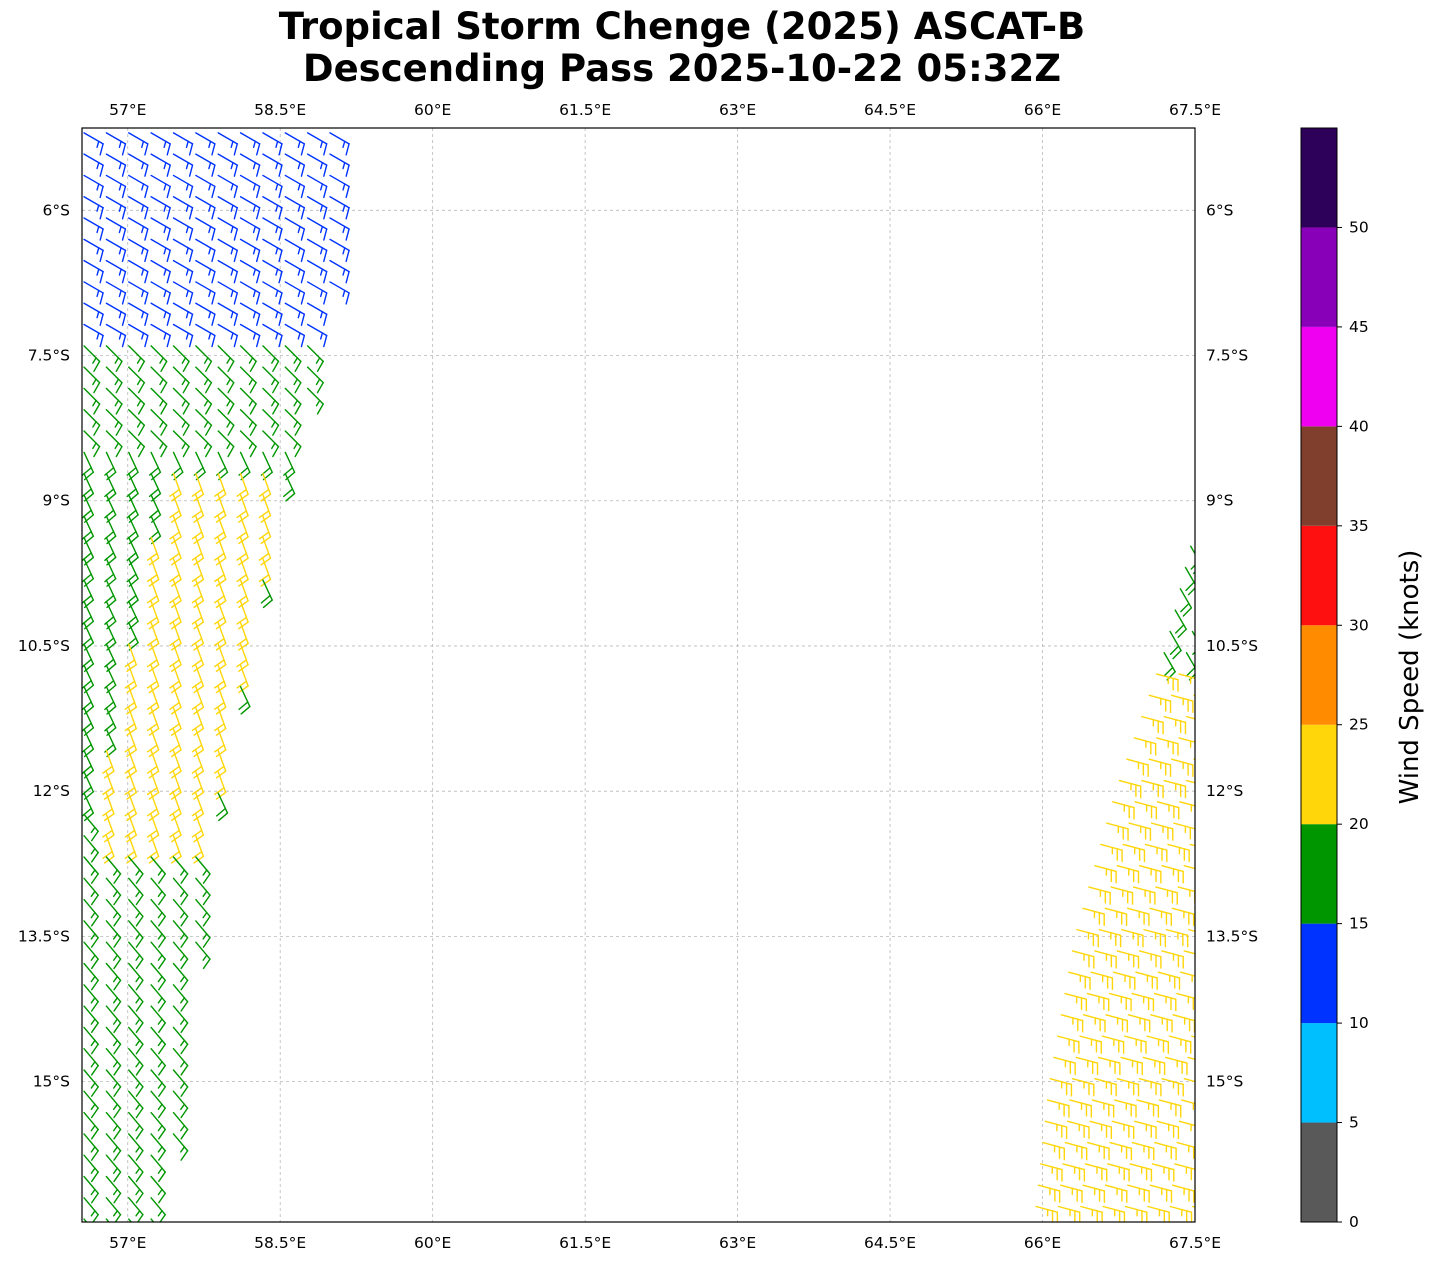 Image resolution: width=1437 pixels, height=1264 pixels. What do you see at coordinates (1359, 327) in the screenshot?
I see `colorbar-tick-label: 45` at bounding box center [1359, 327].